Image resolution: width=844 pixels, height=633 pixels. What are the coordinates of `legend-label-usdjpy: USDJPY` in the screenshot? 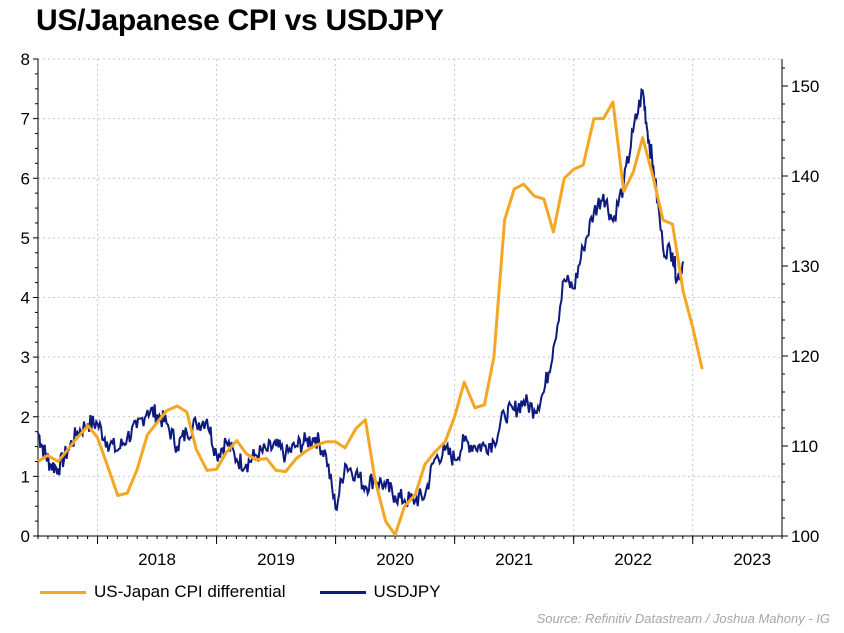 It's located at (407, 591).